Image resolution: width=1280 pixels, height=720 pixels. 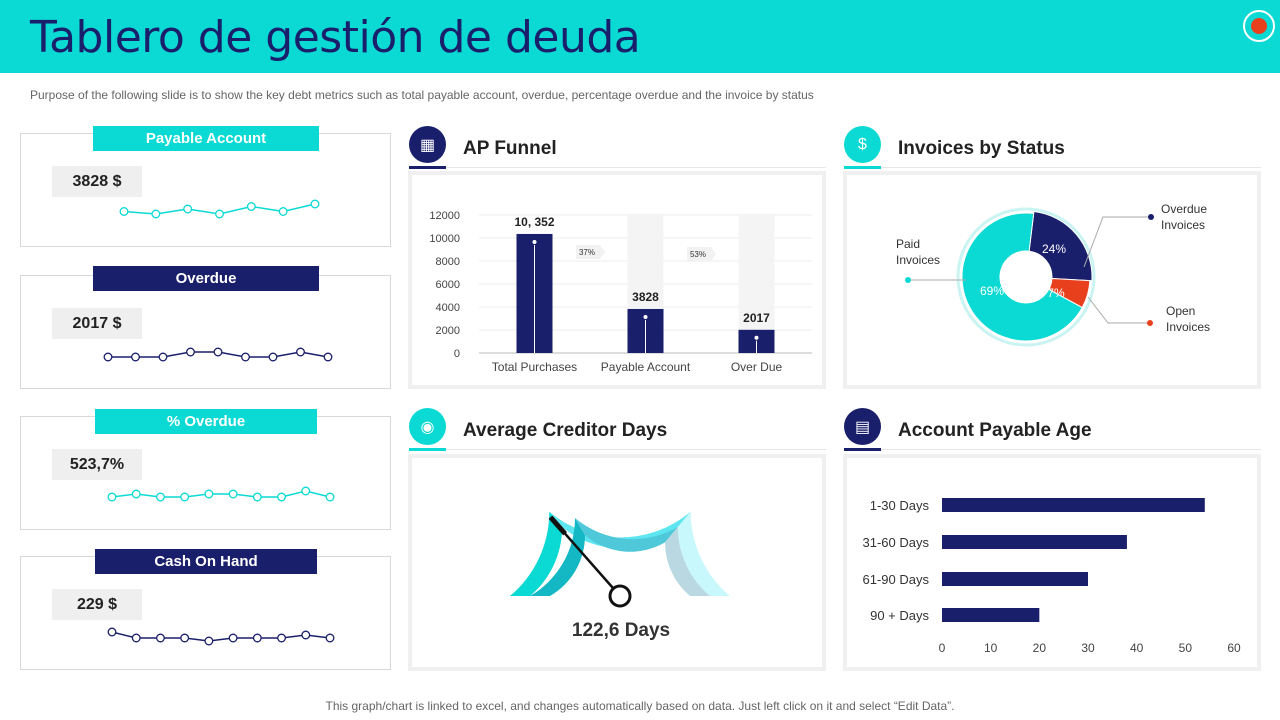 I want to click on calendar-dollar-icon: ▤, so click(x=862, y=426).